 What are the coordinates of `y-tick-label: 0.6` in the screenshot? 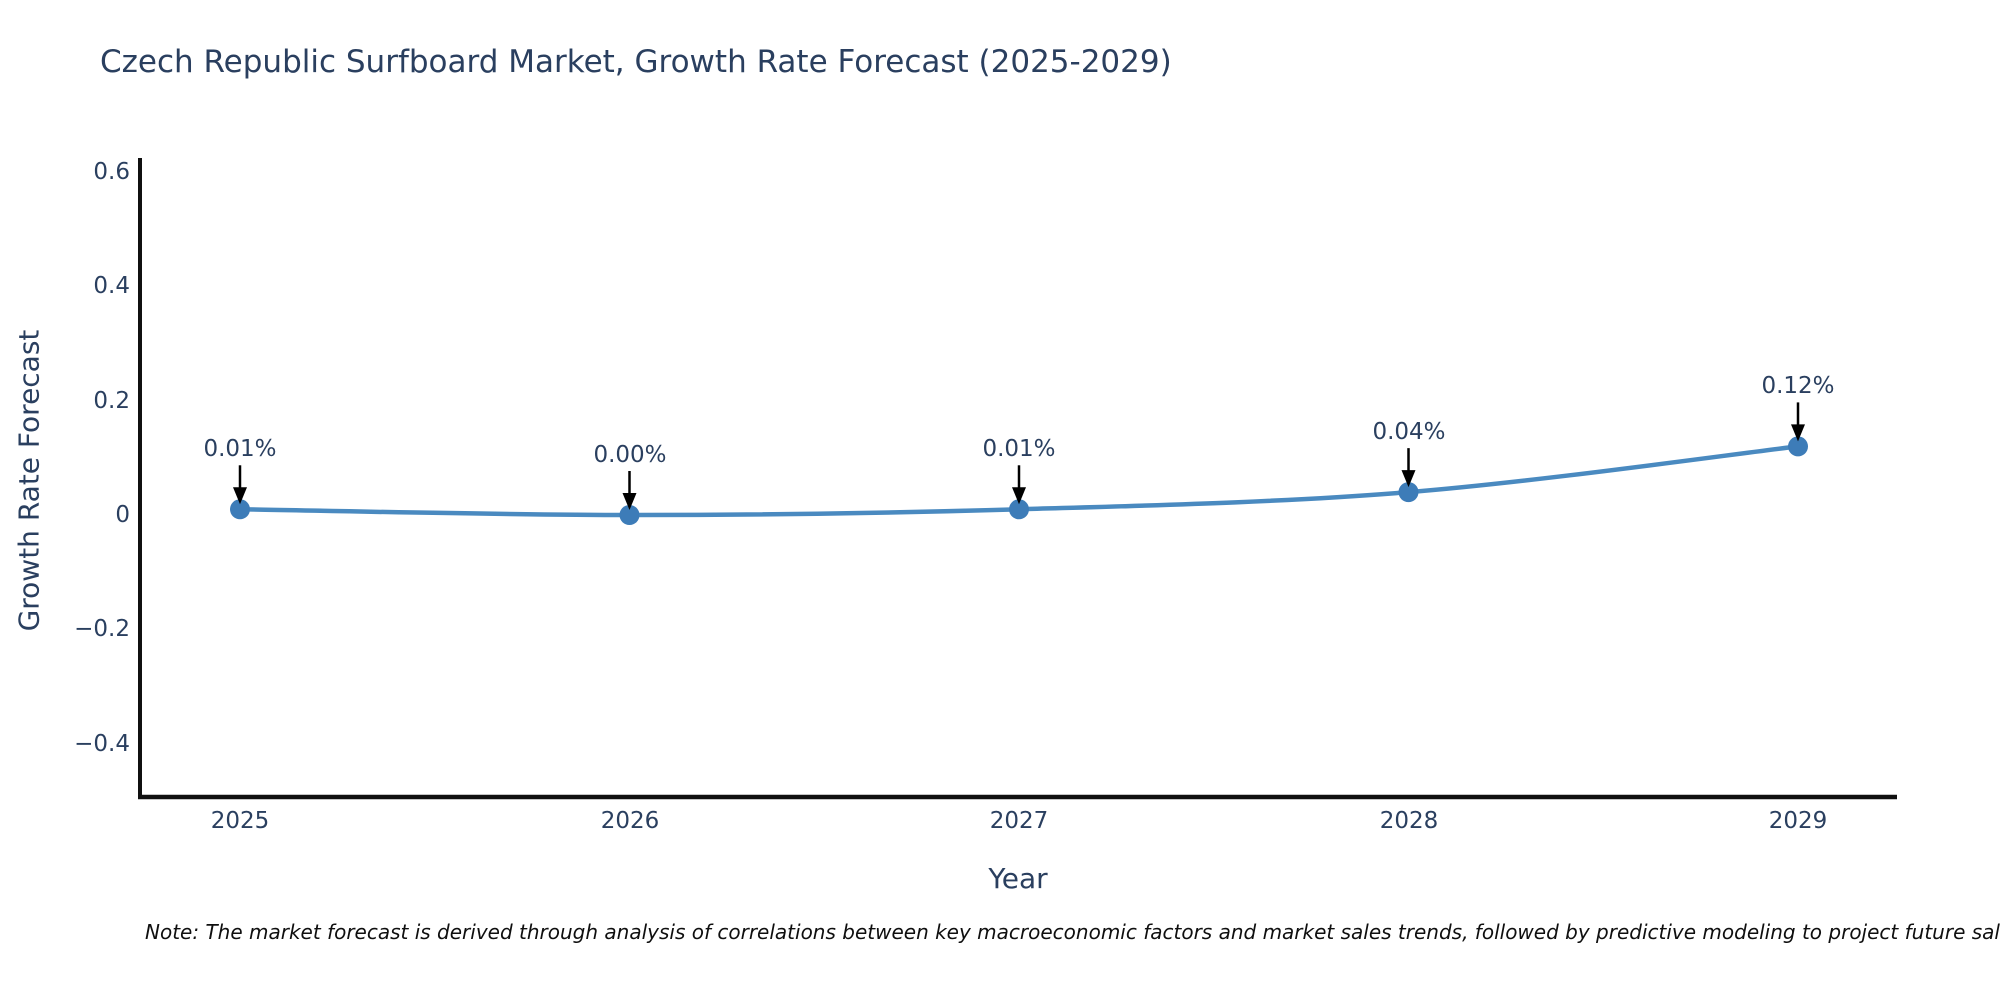 It's located at (111, 172).